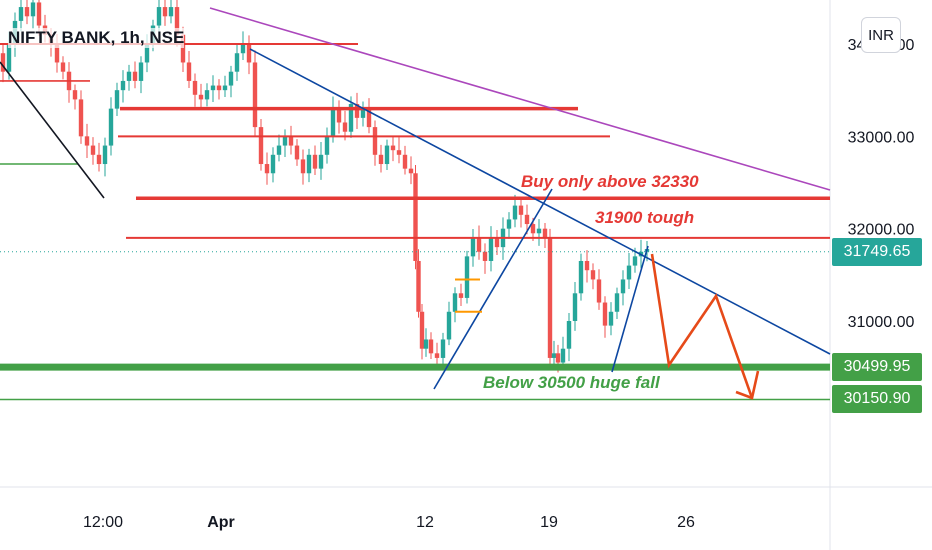 This screenshot has height=550, width=932. What do you see at coordinates (881, 137) in the screenshot?
I see `y-tick-label: 33000.00` at bounding box center [881, 137].